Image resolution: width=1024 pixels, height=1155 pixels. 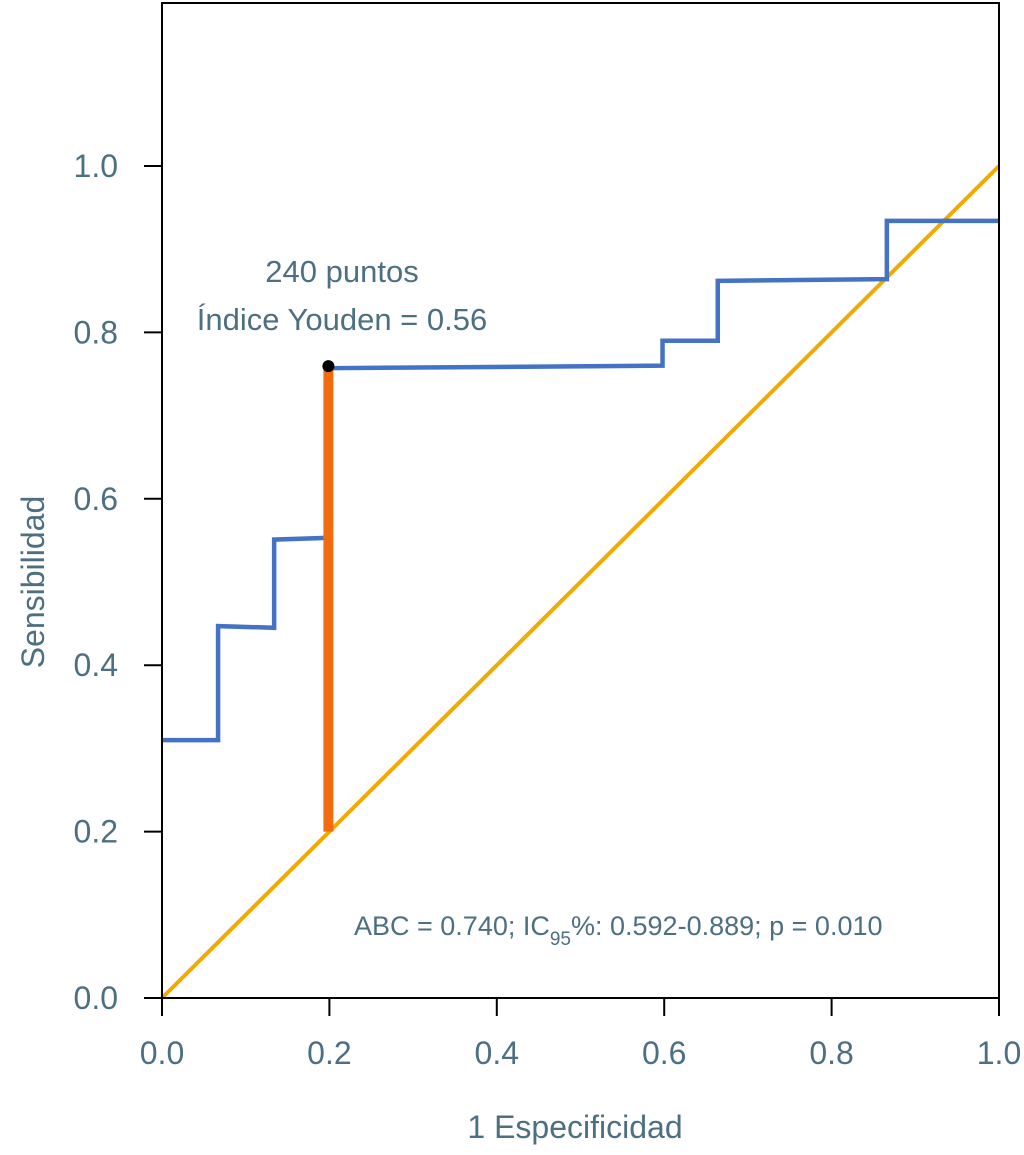 I want to click on auc-annotation-prefix: ABC = 0.740; IC, so click(x=452, y=926).